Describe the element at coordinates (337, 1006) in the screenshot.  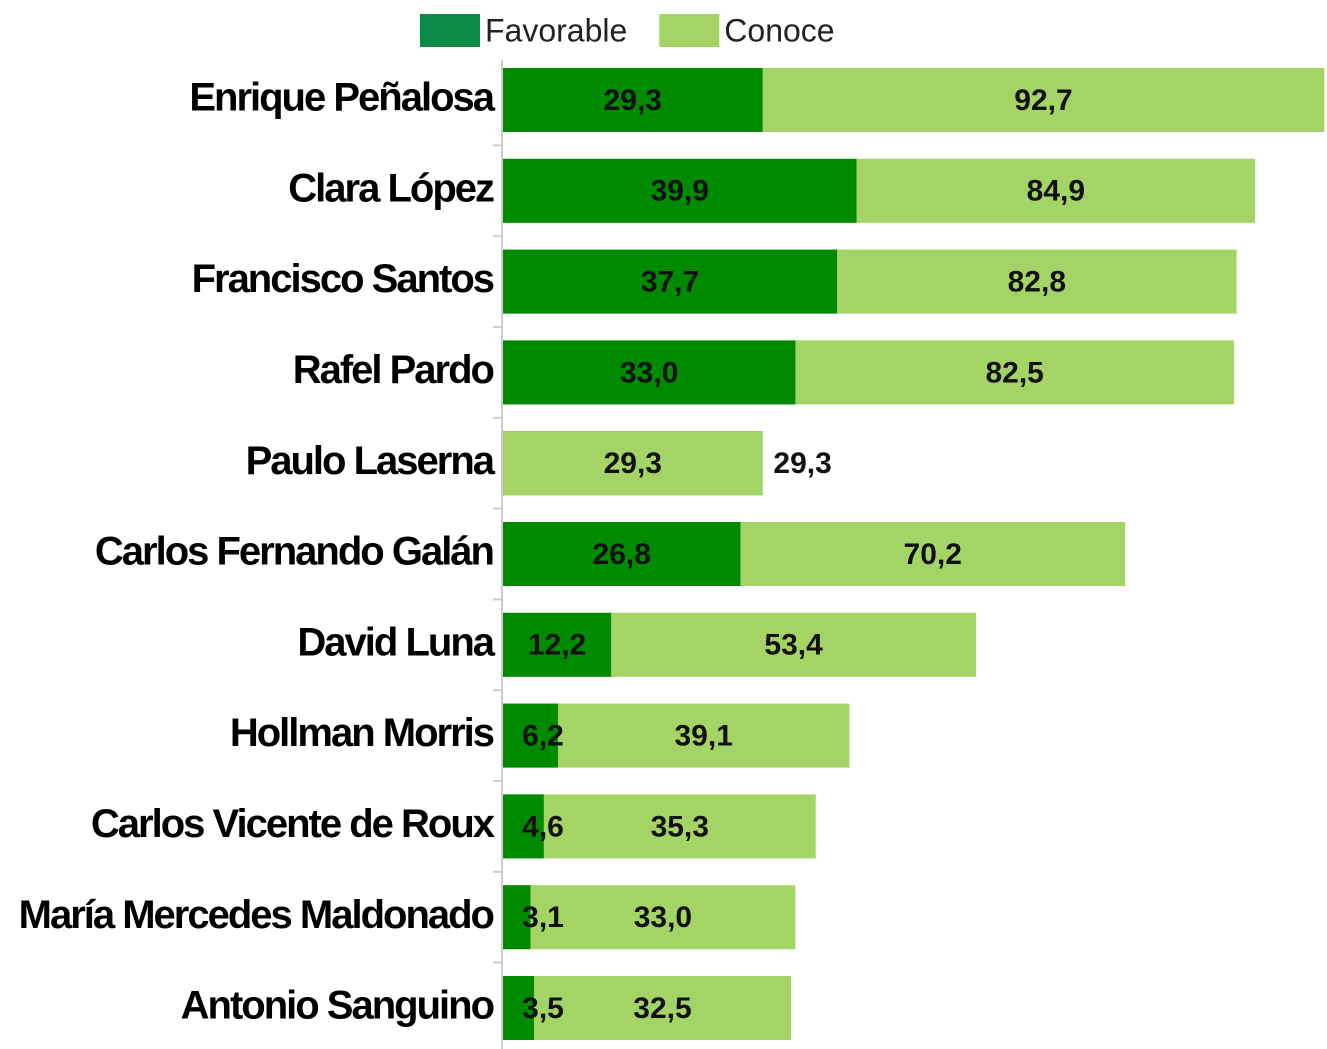
I see `category-label: Antonio Sanguino` at that location.